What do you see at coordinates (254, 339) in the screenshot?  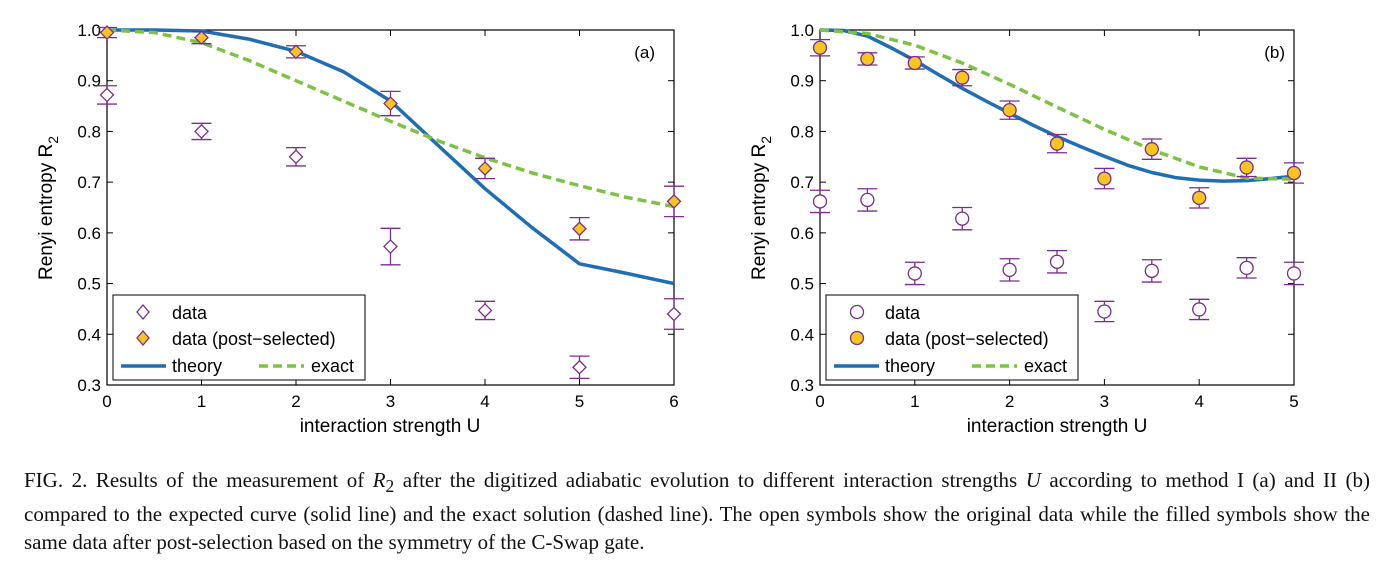 I see `legend-label-post-selected-a: data (post−selected)` at bounding box center [254, 339].